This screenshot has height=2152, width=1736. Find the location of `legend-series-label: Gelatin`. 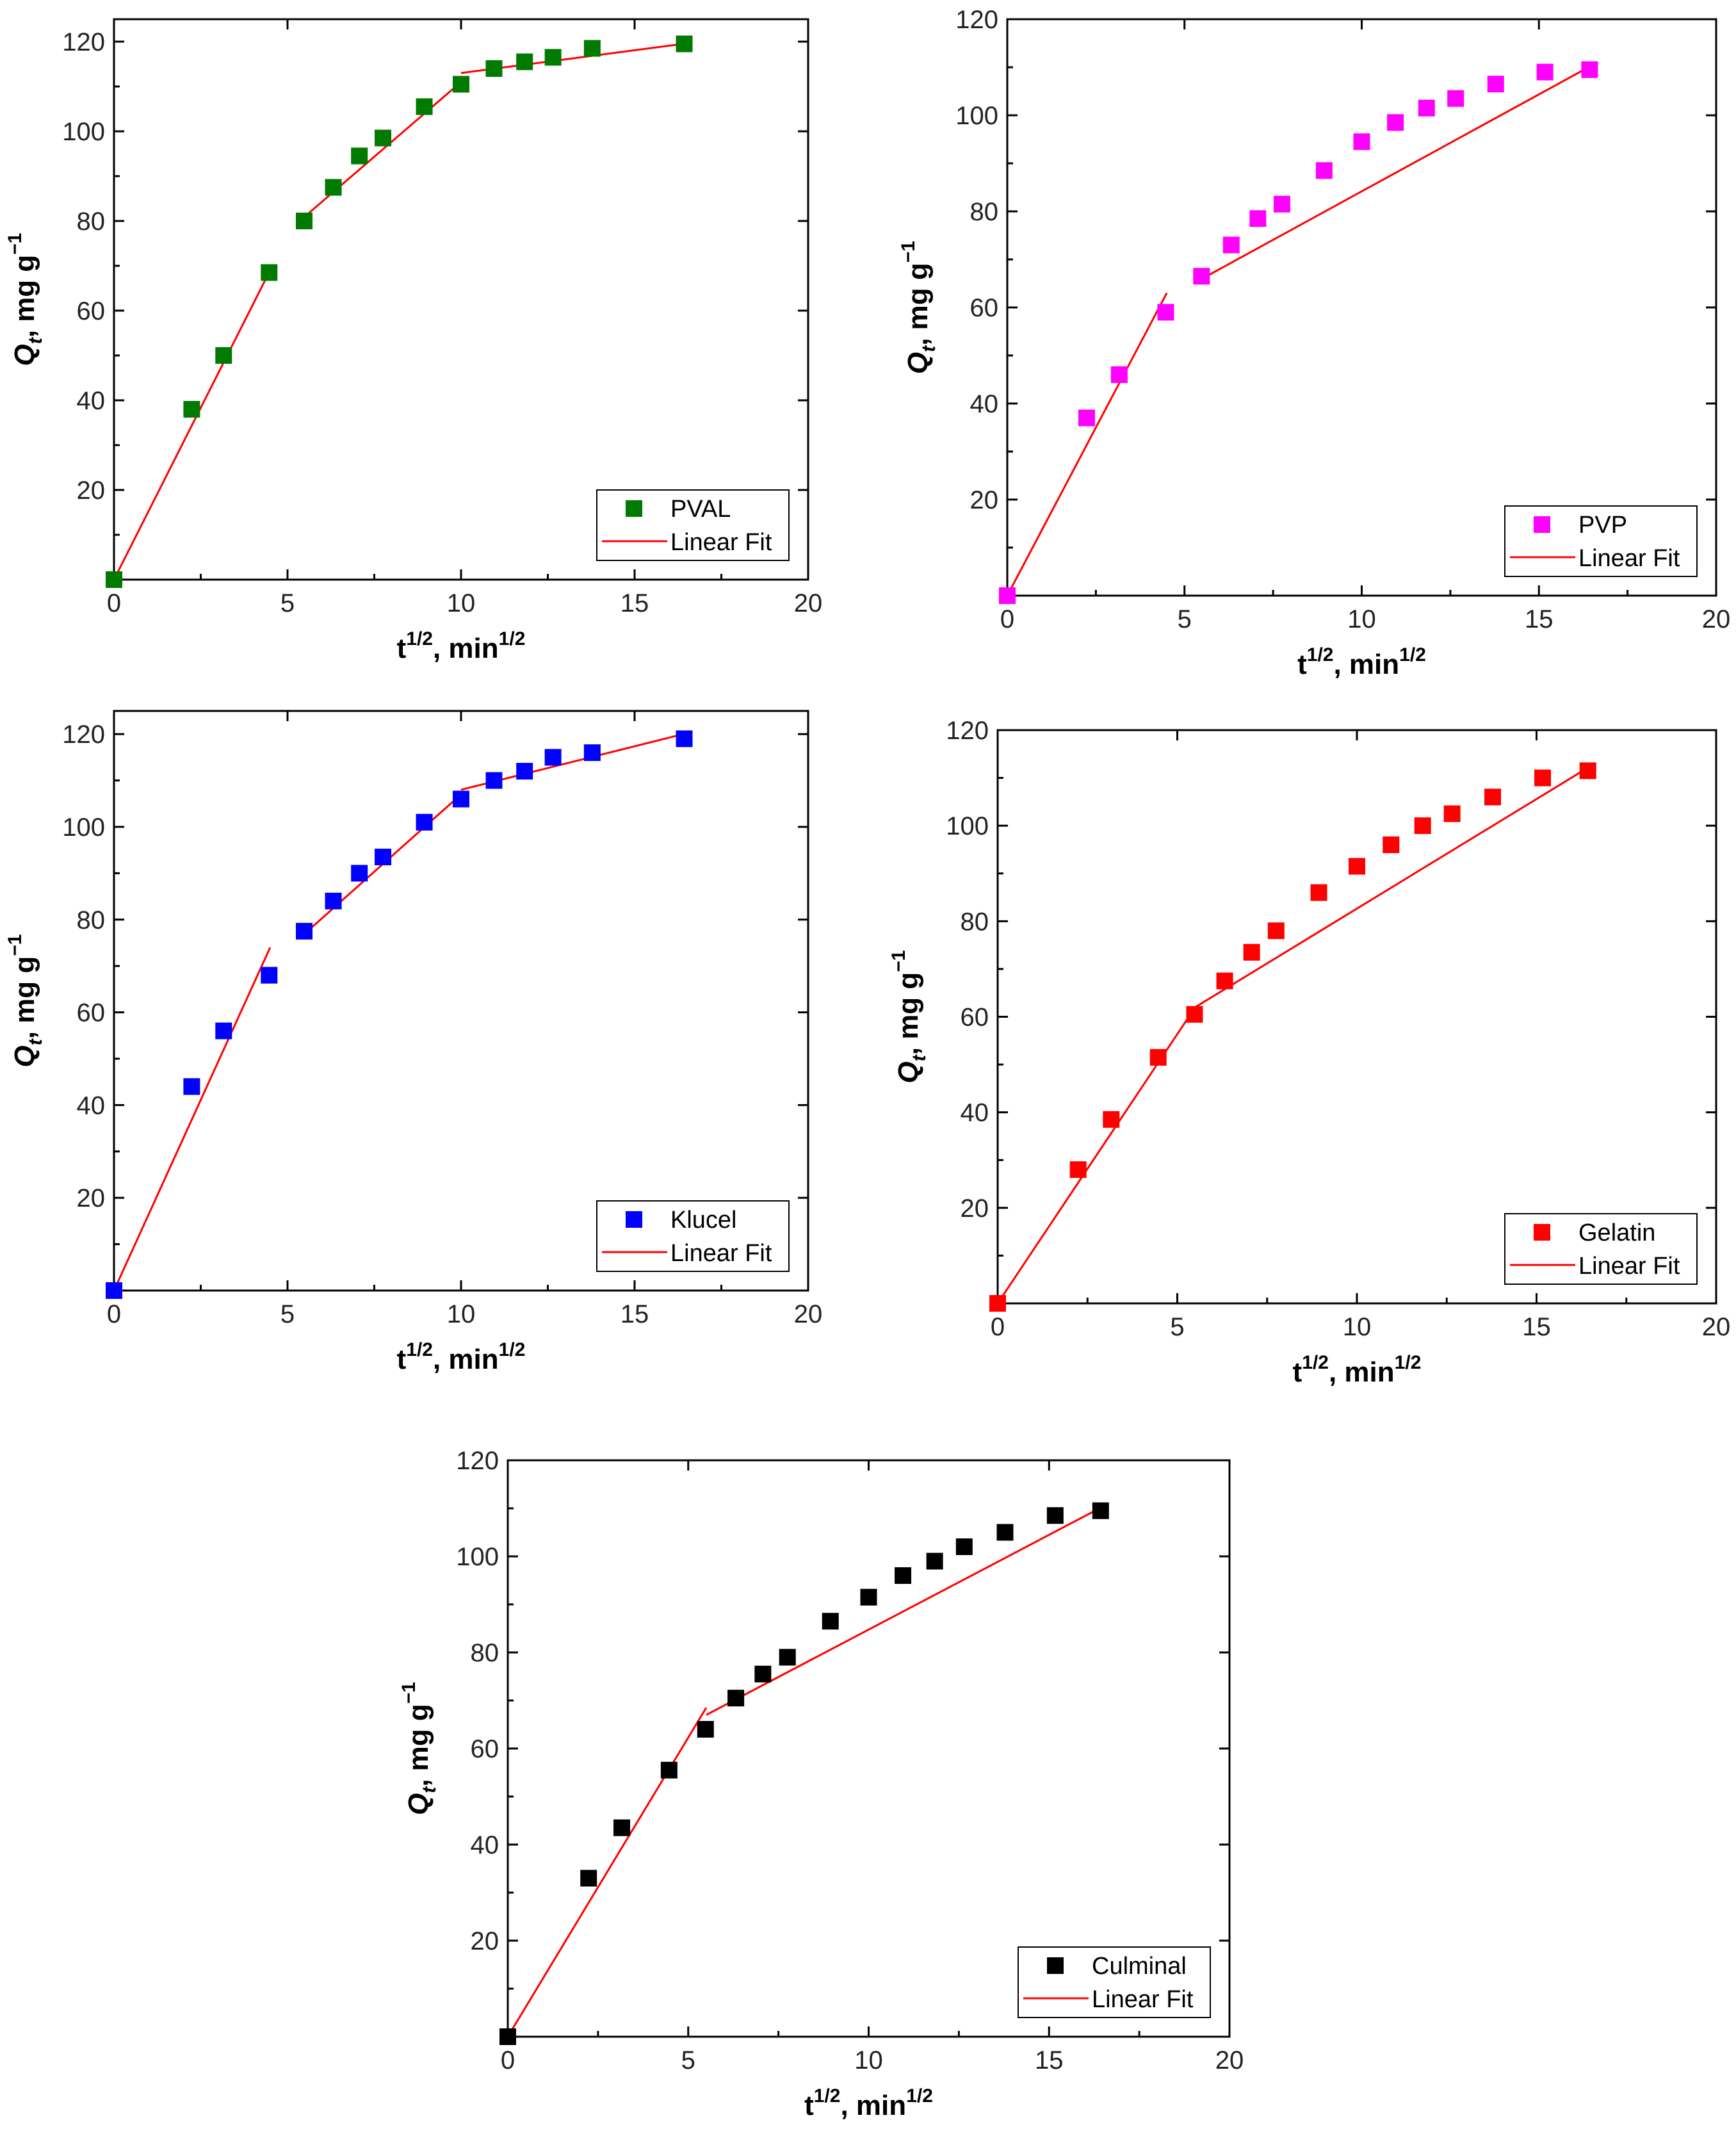

legend-series-label: Gelatin is located at coordinates (1617, 1232).